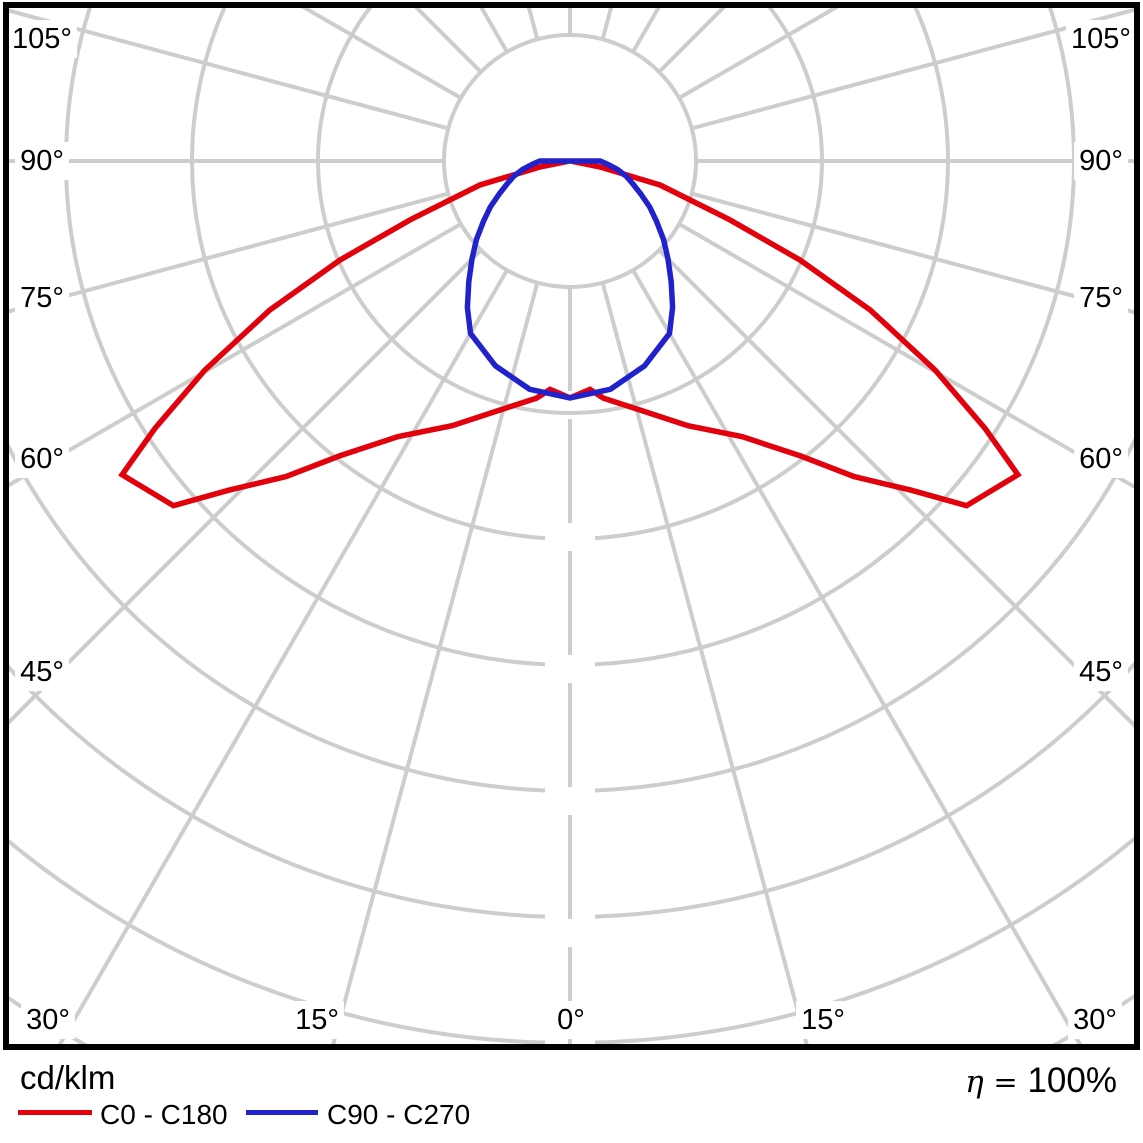 The image size is (1143, 1143). What do you see at coordinates (570, 279) in the screenshot?
I see `curve-c90-c270` at bounding box center [570, 279].